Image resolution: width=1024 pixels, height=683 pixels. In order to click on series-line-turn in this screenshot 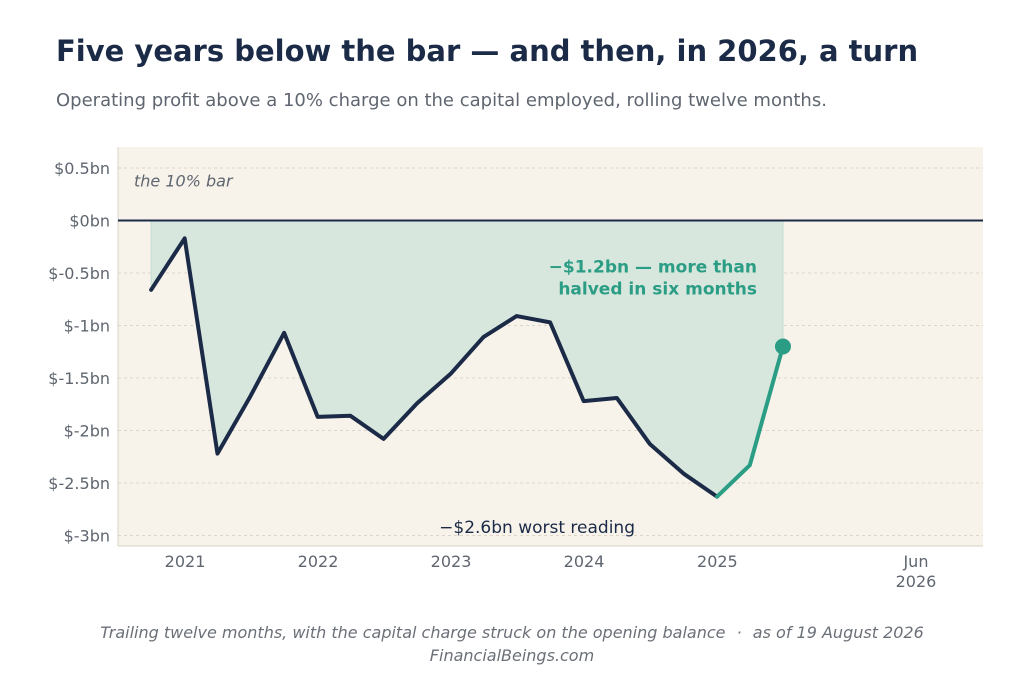, I will do `click(750, 421)`.